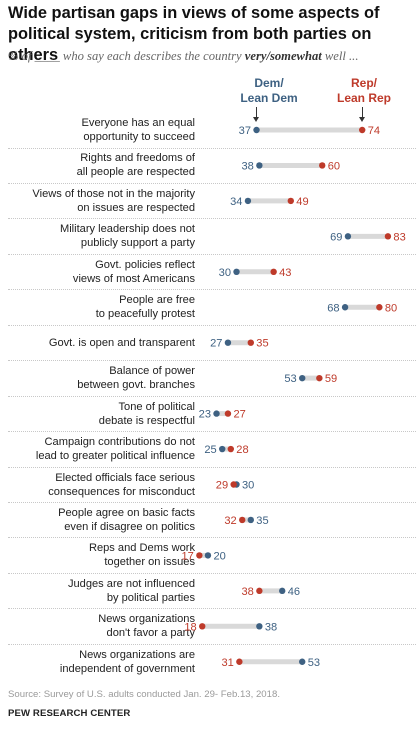 The height and width of the screenshot is (735, 420). What do you see at coordinates (190, 627) in the screenshot?
I see `rep-value-label: 18` at bounding box center [190, 627].